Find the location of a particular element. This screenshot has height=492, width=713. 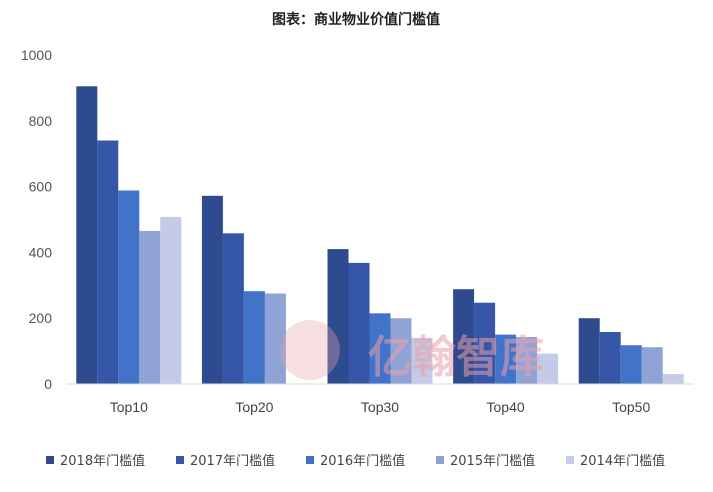

watermark-logo is located at coordinates (310, 350).